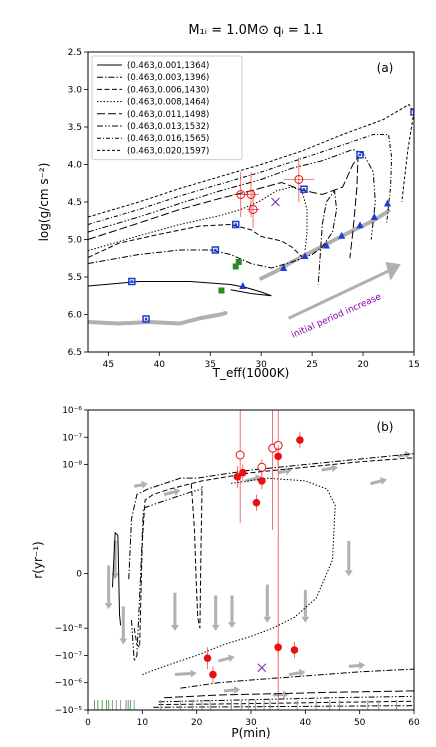  What do you see at coordinates (360, 723) in the screenshot?
I see `xtick-label: 50` at bounding box center [360, 723].